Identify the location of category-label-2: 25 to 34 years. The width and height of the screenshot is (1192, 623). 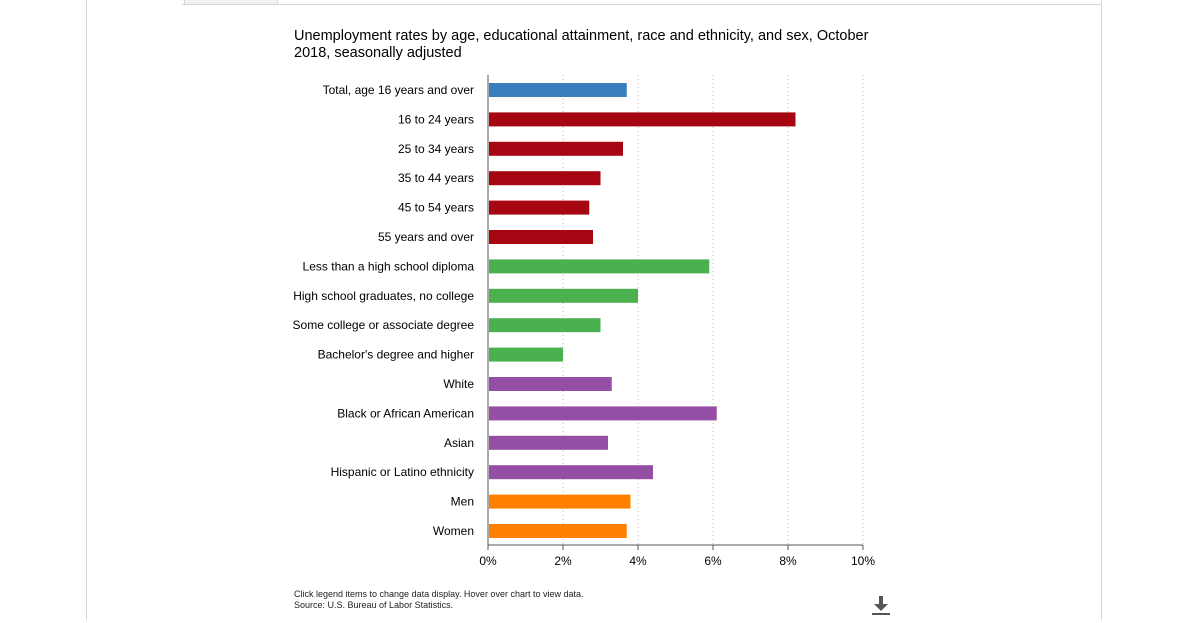
(436, 149).